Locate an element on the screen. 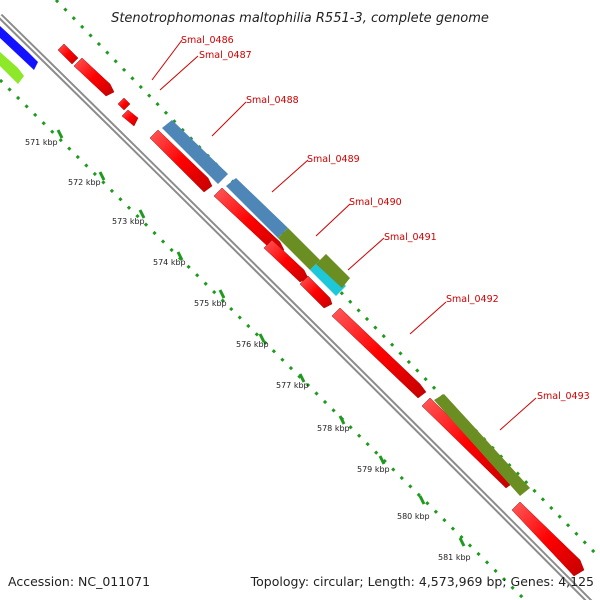 The height and width of the screenshot is (600, 600). gene-label-0491: Smal_0491 is located at coordinates (410, 237).